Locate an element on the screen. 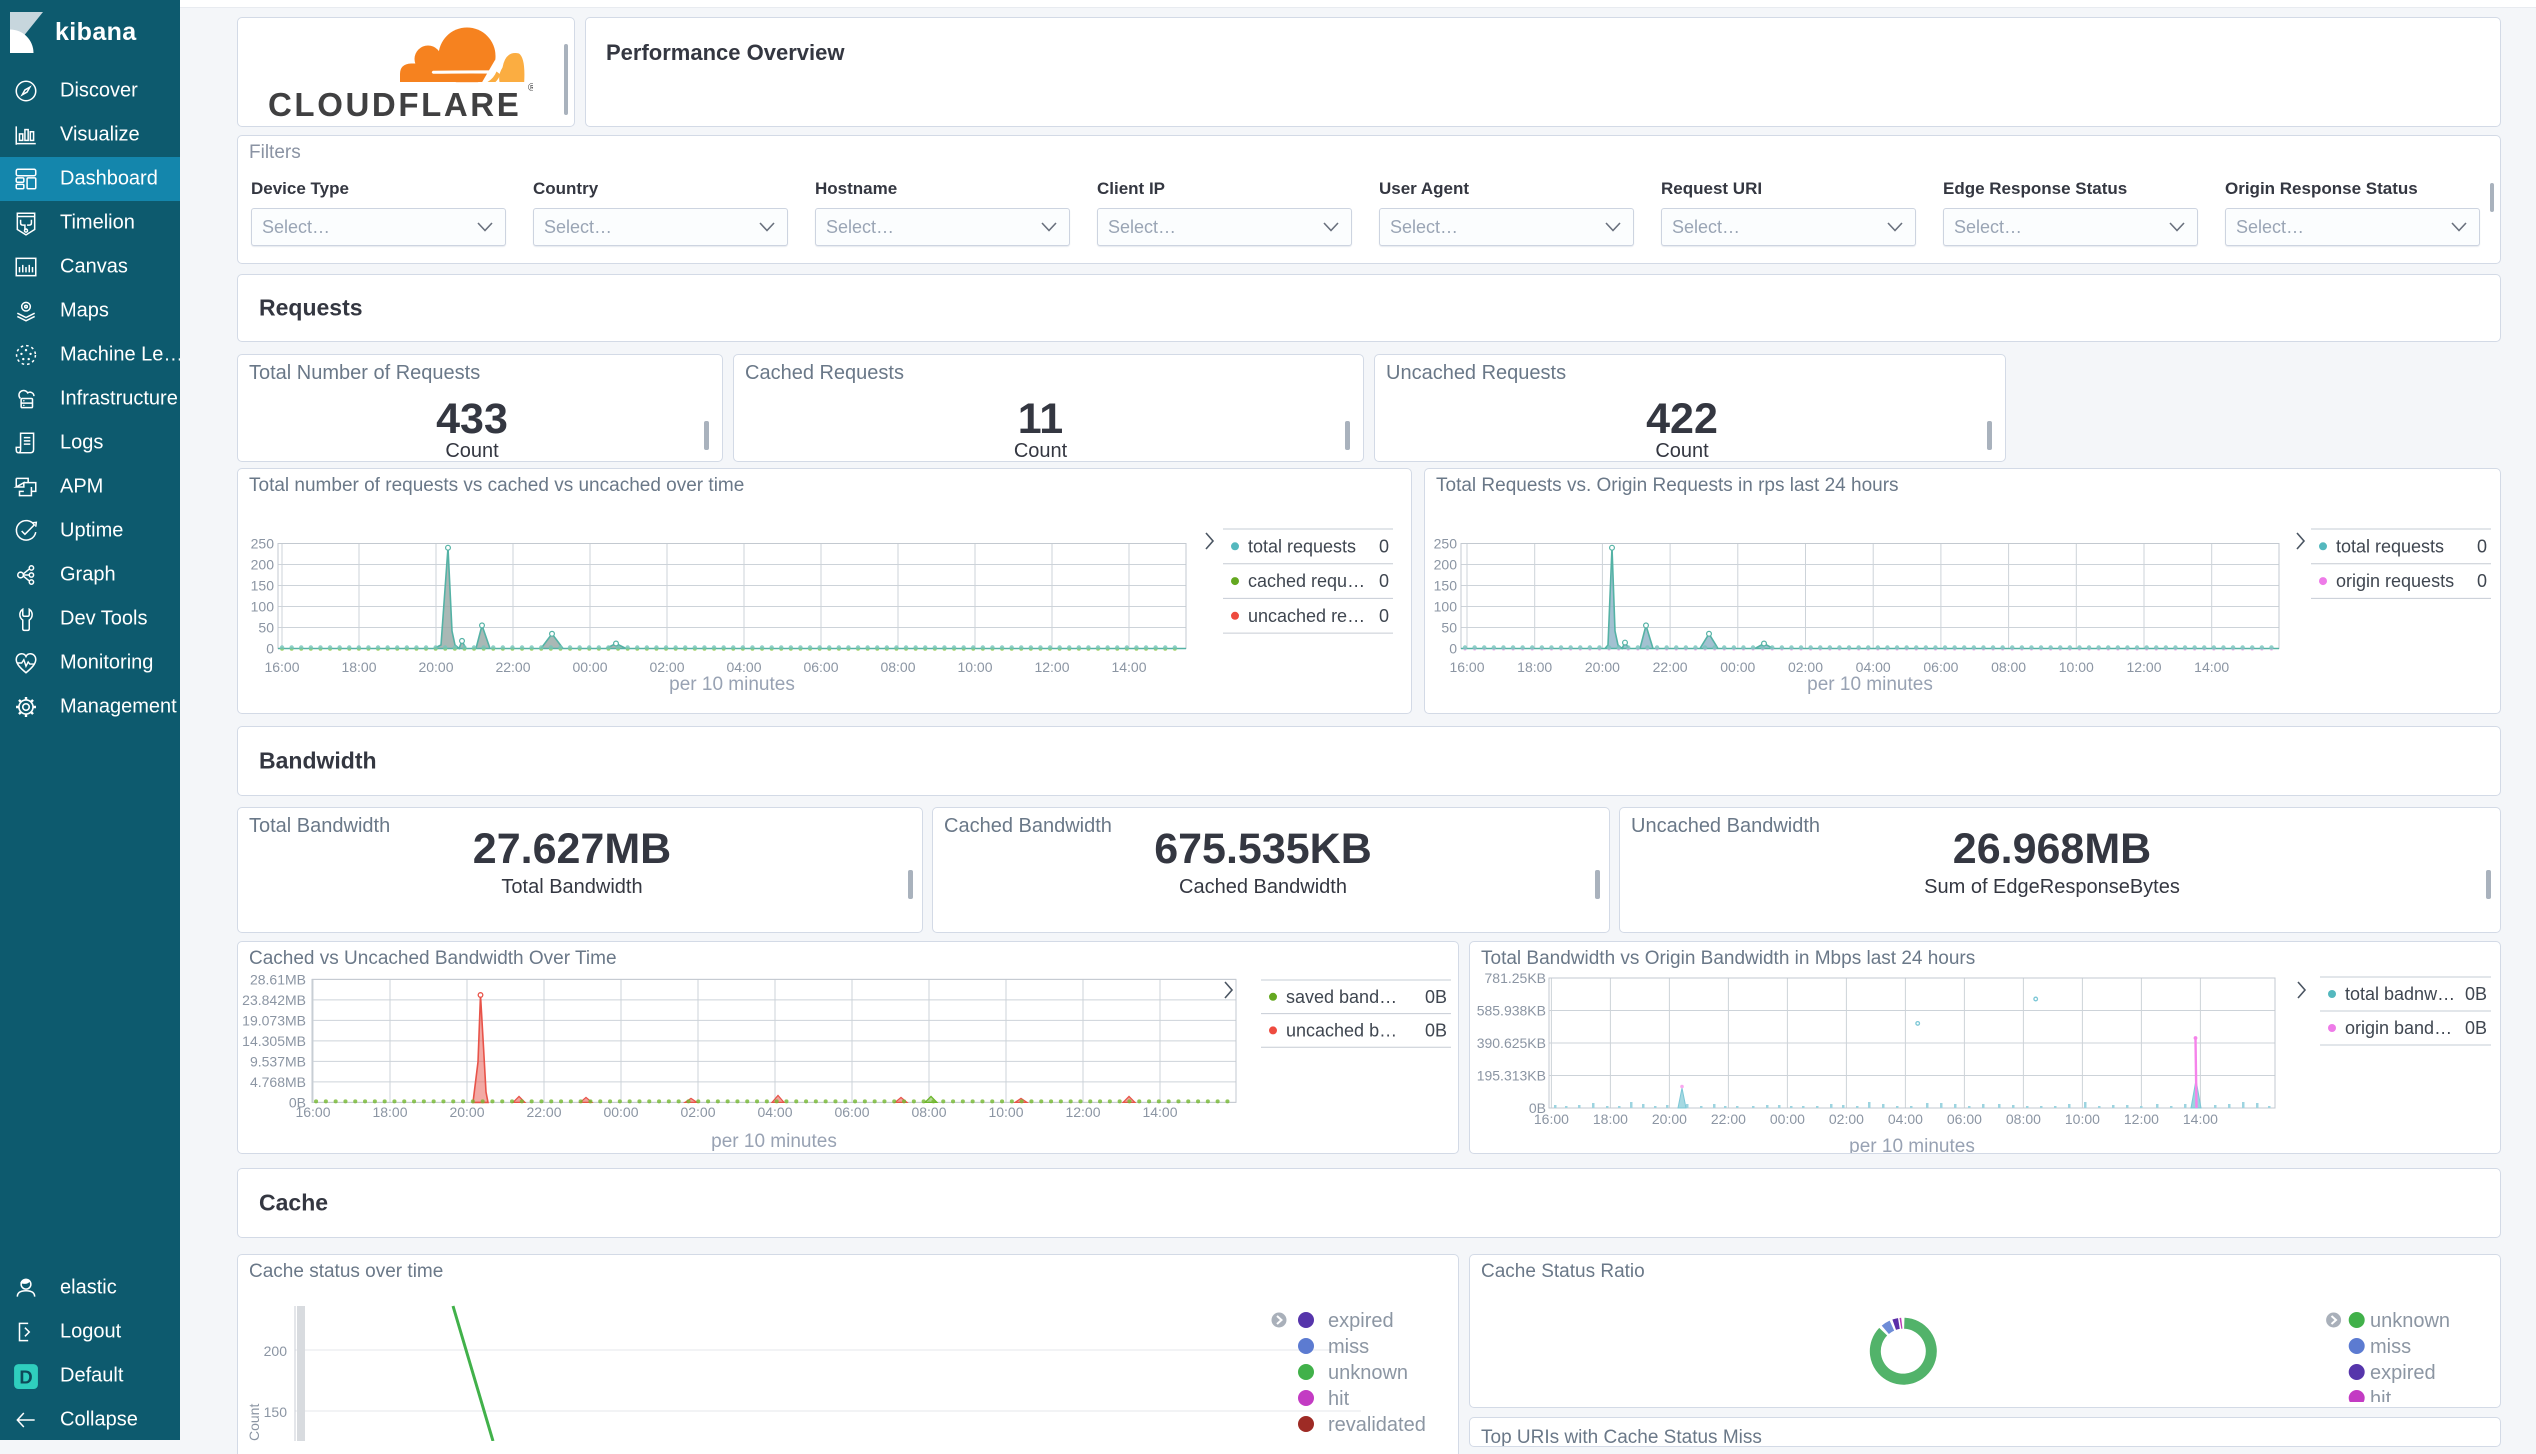  svg-text: 4.768MB is located at coordinates (278, 1082).